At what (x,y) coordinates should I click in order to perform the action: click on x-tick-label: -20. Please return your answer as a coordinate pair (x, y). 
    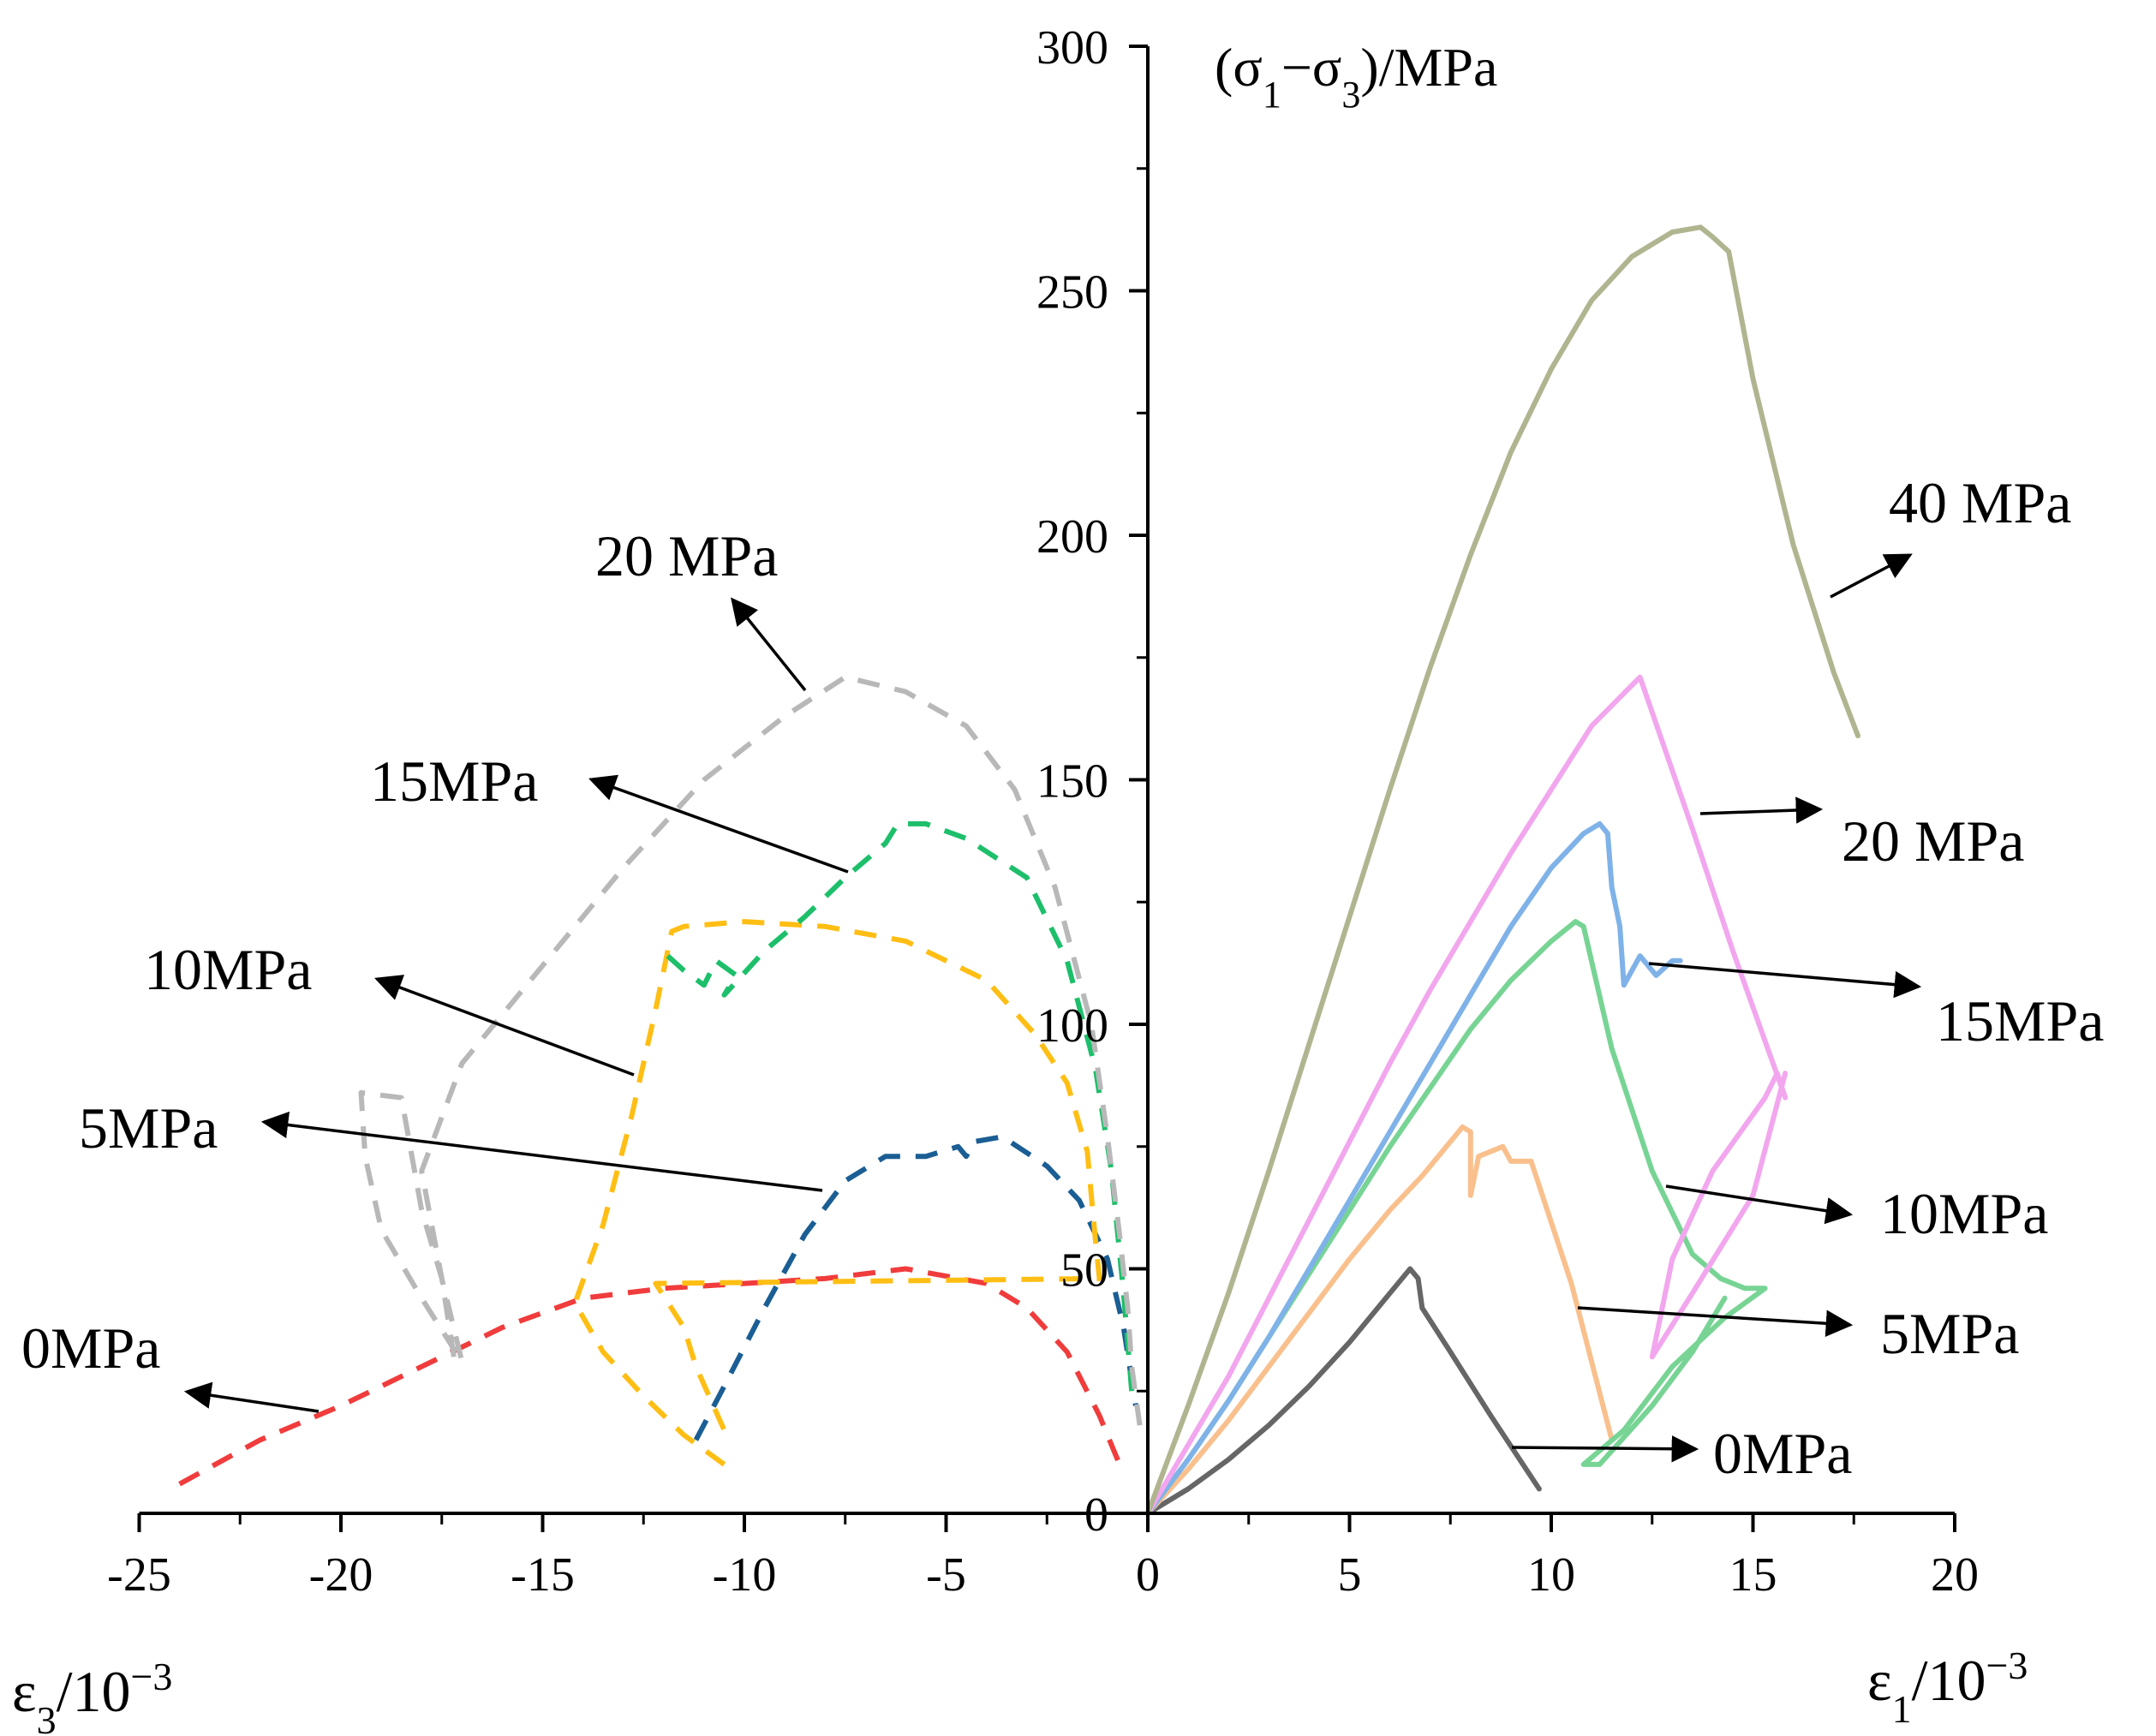
    Looking at the image, I should click on (341, 1575).